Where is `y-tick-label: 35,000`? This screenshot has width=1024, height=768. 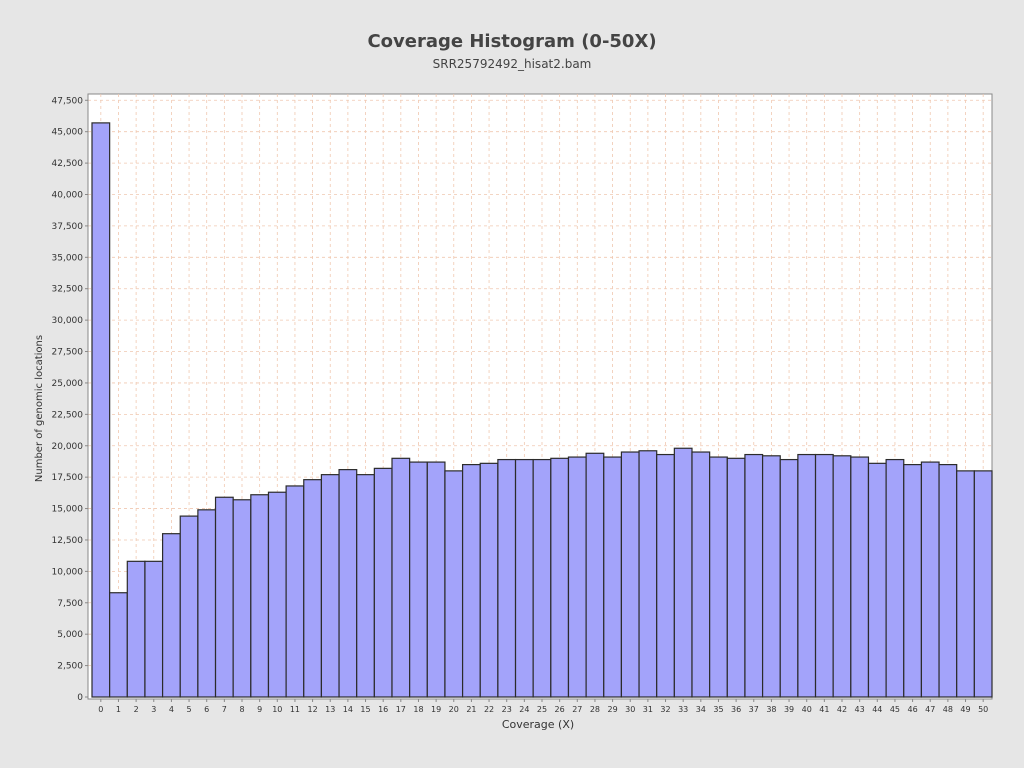 y-tick-label: 35,000 is located at coordinates (68, 258).